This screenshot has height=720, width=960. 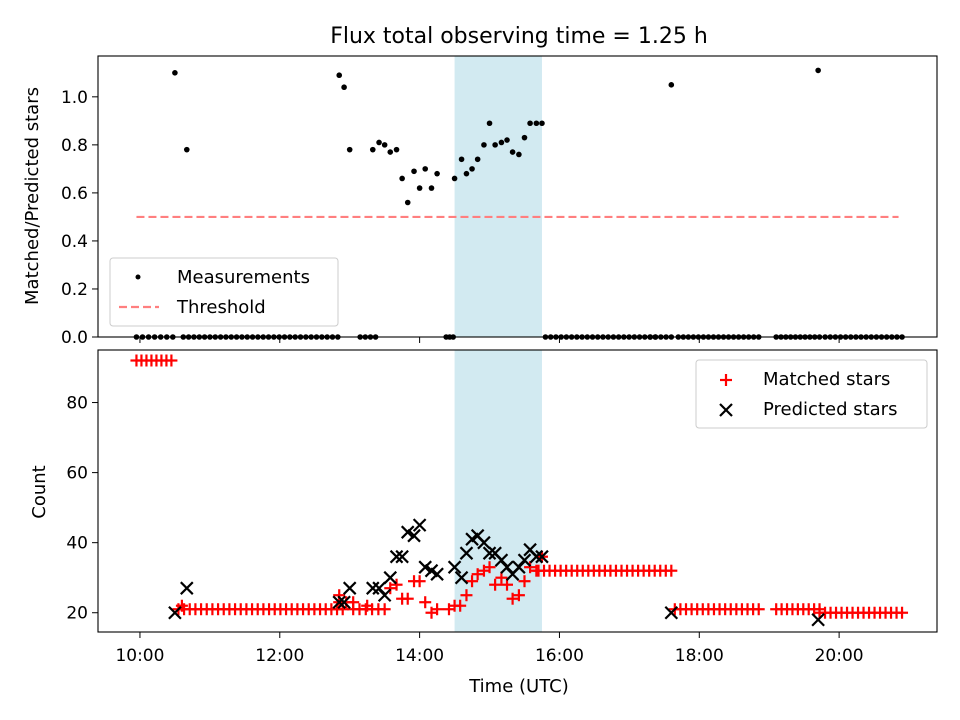 I want to click on top-shaded-interval, so click(x=498, y=196).